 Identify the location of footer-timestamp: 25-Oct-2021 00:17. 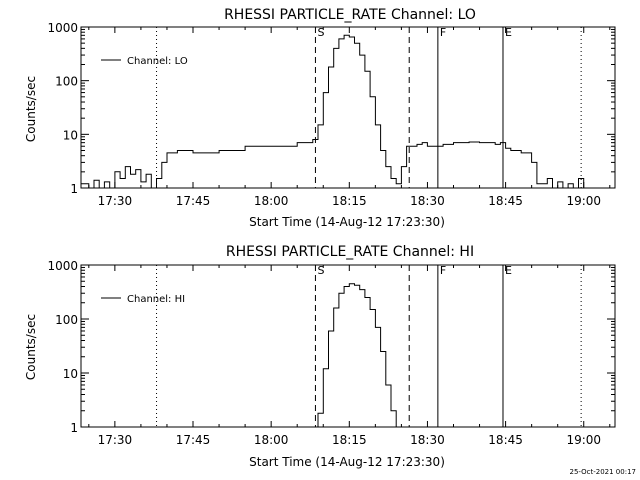
(603, 472).